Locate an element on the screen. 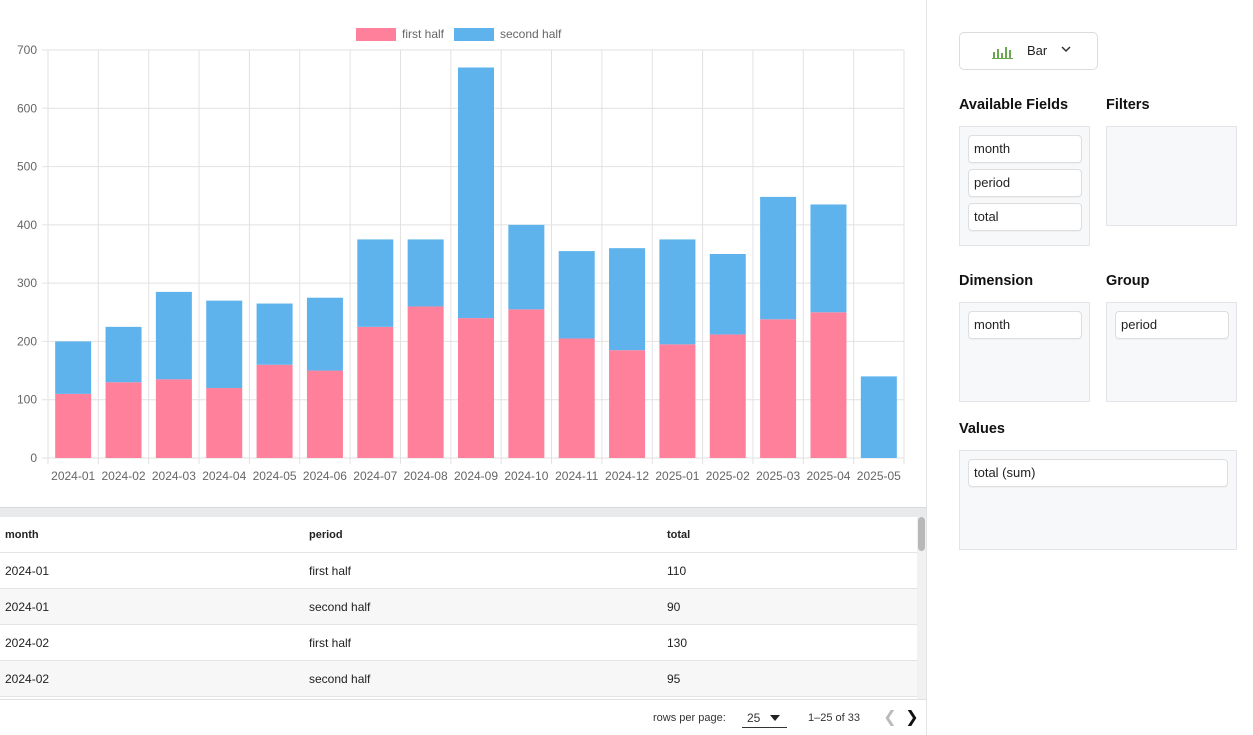 This screenshot has width=1253, height=735. chevron-down-icon is located at coordinates (1066, 49).